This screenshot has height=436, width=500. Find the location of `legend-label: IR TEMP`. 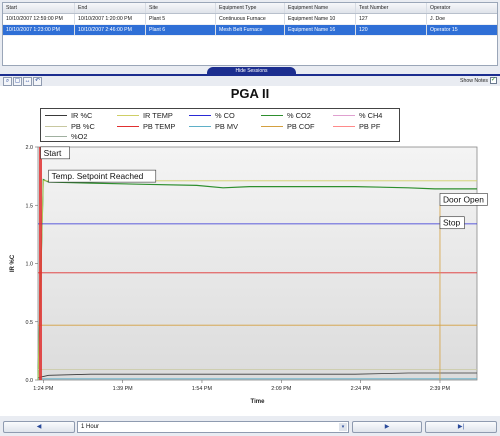

legend-label: IR TEMP is located at coordinates (158, 115).